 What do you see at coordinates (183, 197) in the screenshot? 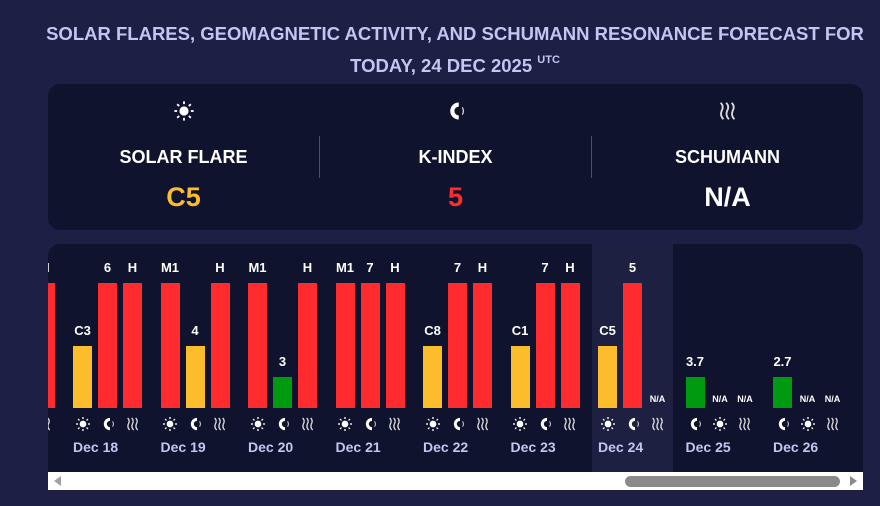
I see `summary-value: C5` at bounding box center [183, 197].